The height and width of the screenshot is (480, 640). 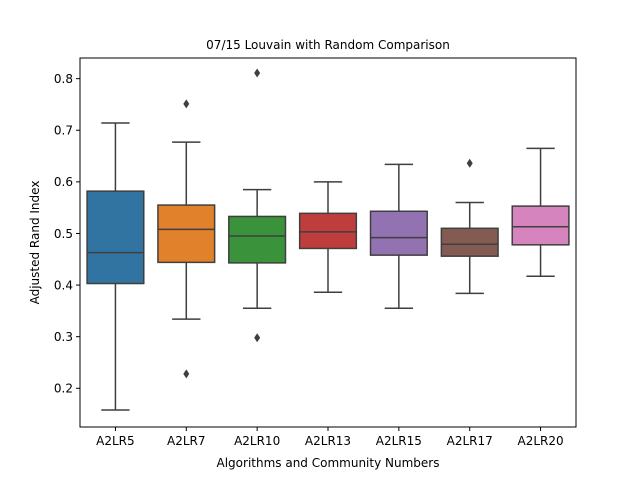 I want to click on box-group-a2lr20, so click(x=540, y=212).